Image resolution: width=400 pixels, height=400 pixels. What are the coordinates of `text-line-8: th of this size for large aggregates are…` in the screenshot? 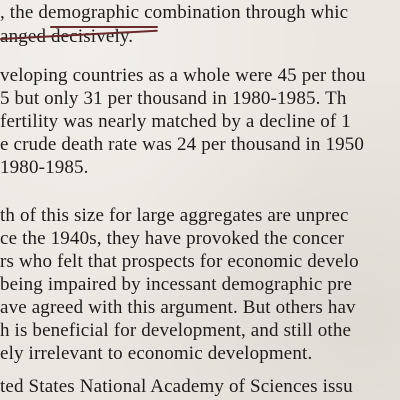 It's located at (174, 215).